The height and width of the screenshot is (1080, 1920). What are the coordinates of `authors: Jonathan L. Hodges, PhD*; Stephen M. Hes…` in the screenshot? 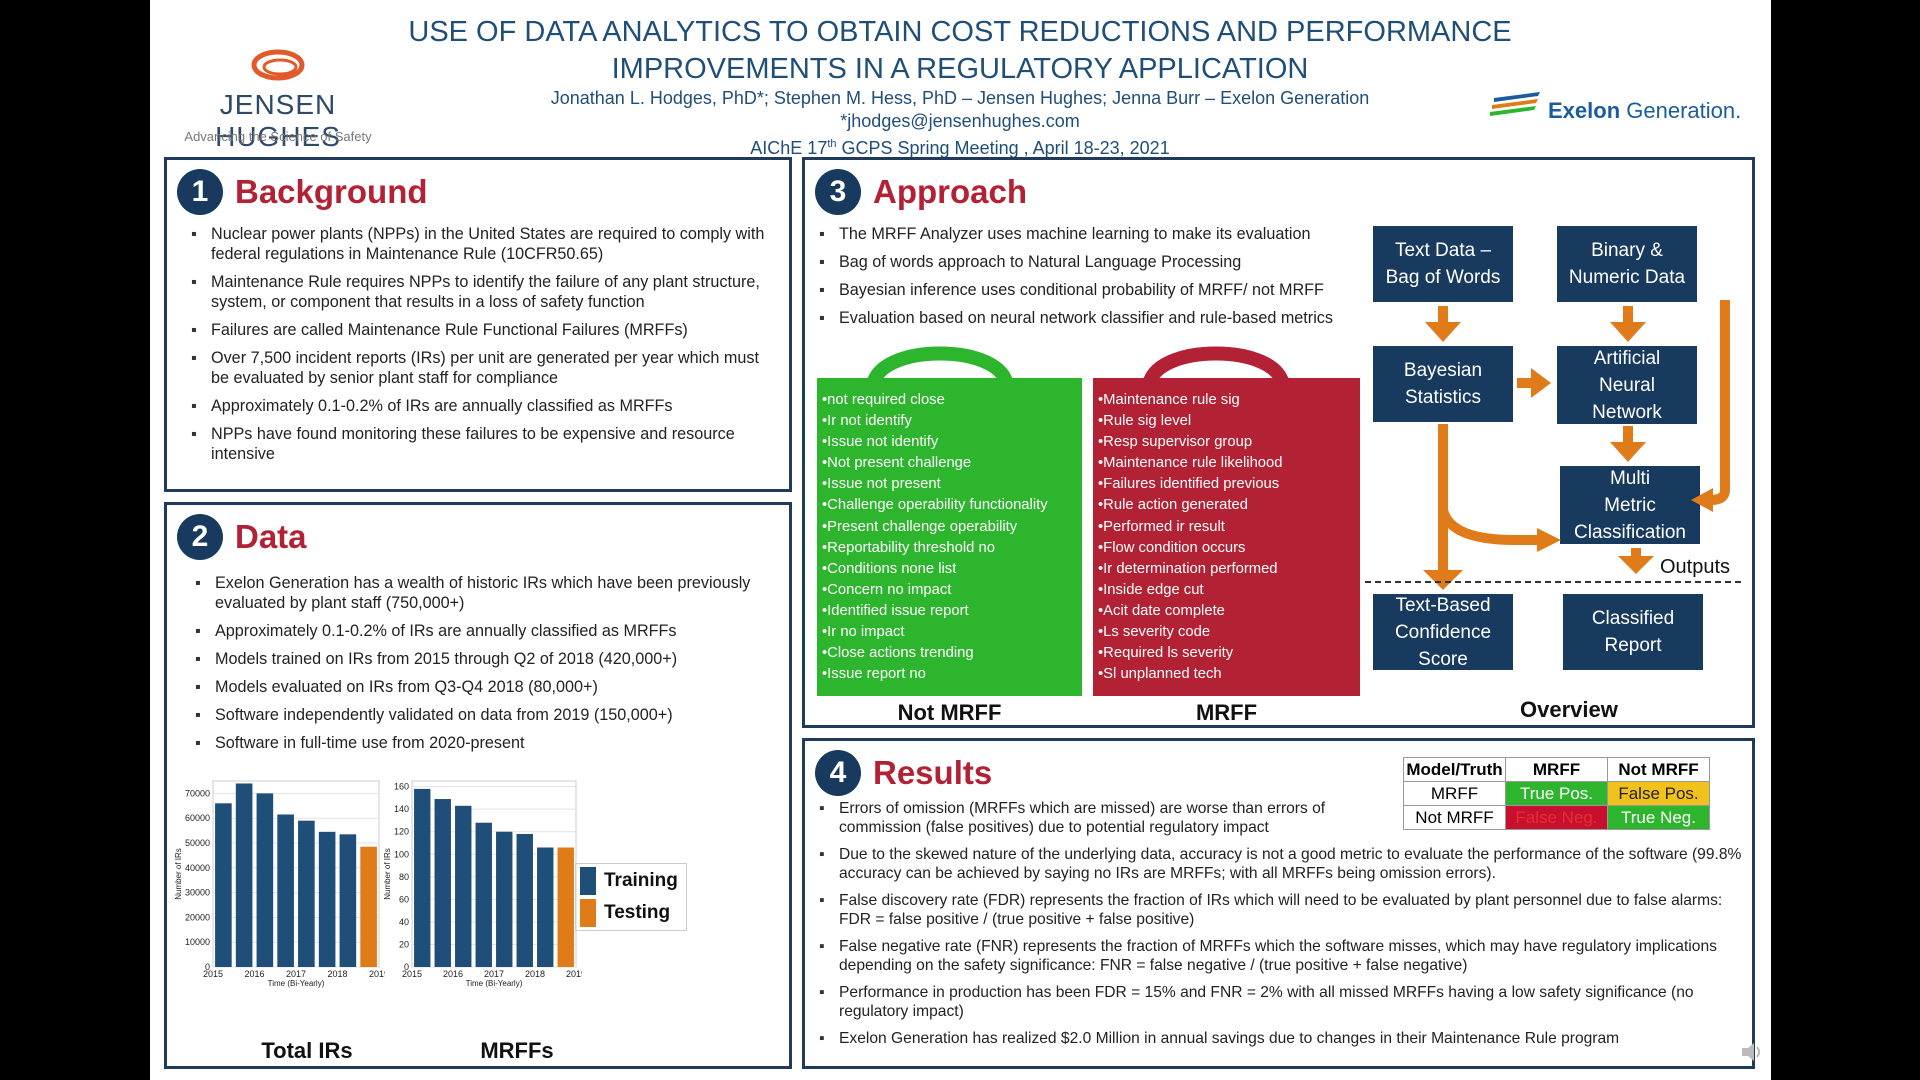 It's located at (960, 98).